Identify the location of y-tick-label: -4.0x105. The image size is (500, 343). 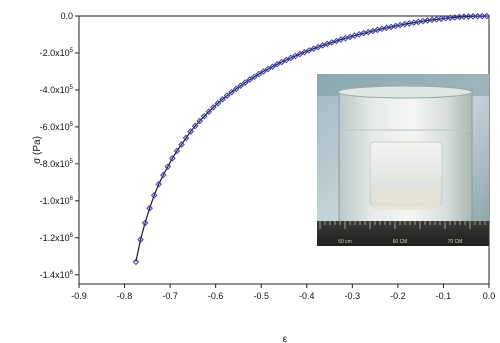
(57, 90).